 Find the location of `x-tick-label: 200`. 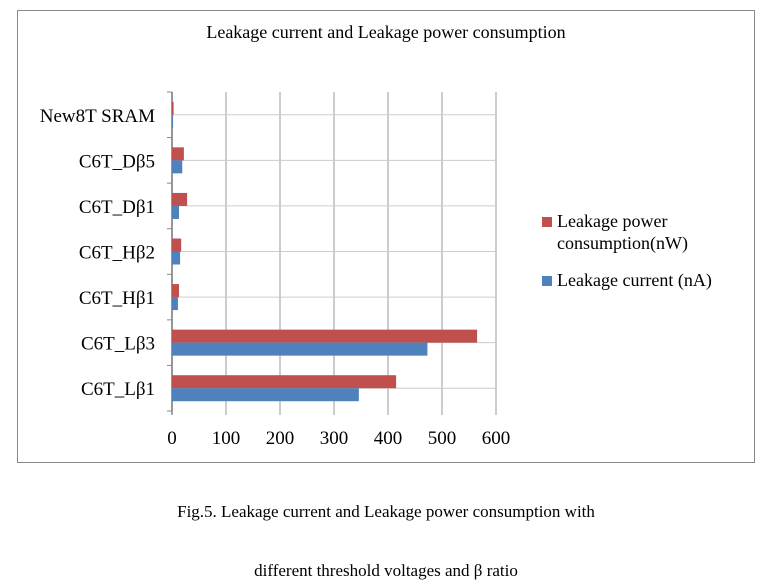

x-tick-label: 200 is located at coordinates (280, 438).